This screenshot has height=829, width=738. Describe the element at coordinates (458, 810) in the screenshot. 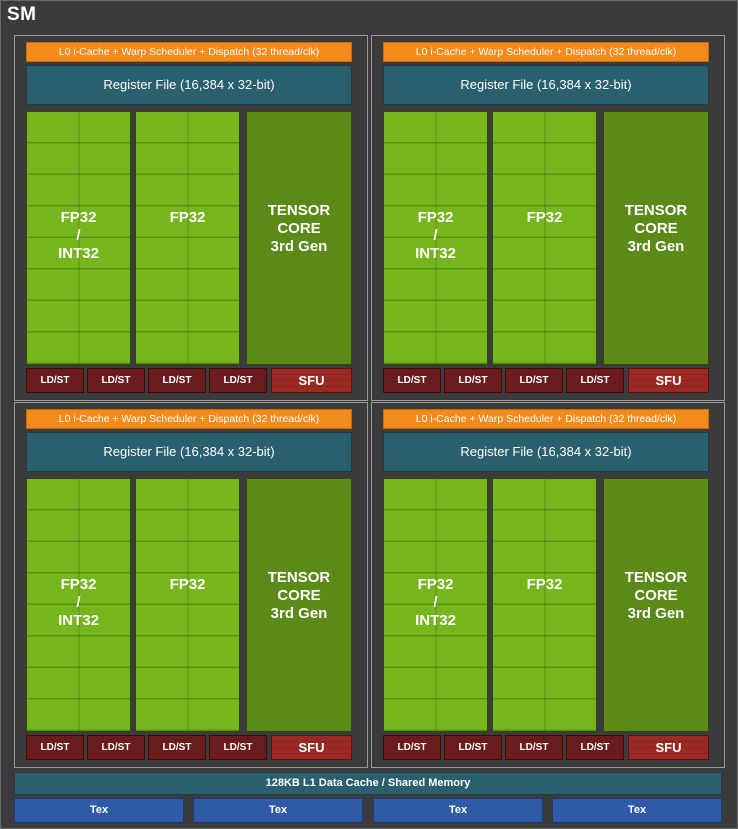

I see `tex-unit-3: Tex` at that location.